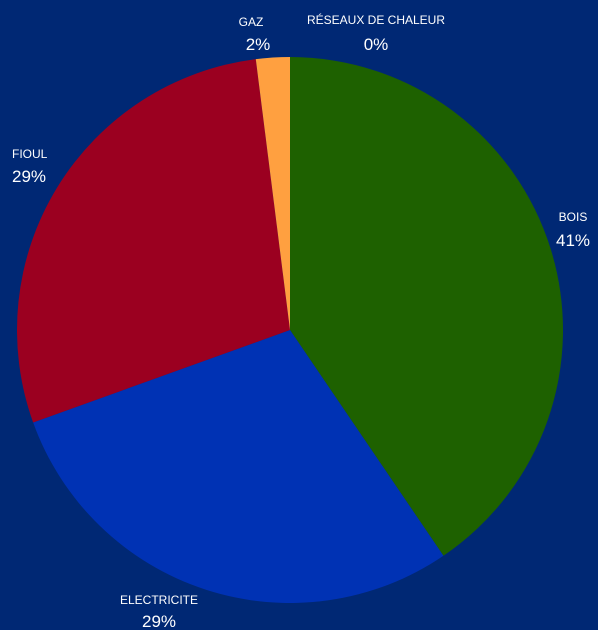 This screenshot has height=630, width=598. I want to click on slice-name: GAZ, so click(251, 22).